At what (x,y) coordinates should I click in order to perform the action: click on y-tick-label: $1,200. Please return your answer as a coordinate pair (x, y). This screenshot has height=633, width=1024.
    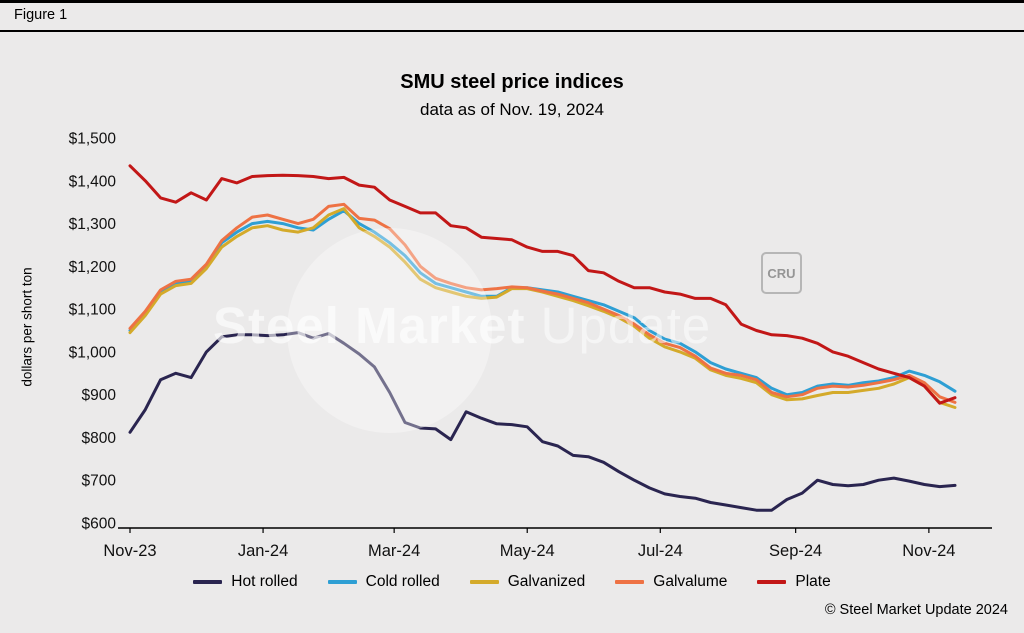
    Looking at the image, I should click on (93, 267).